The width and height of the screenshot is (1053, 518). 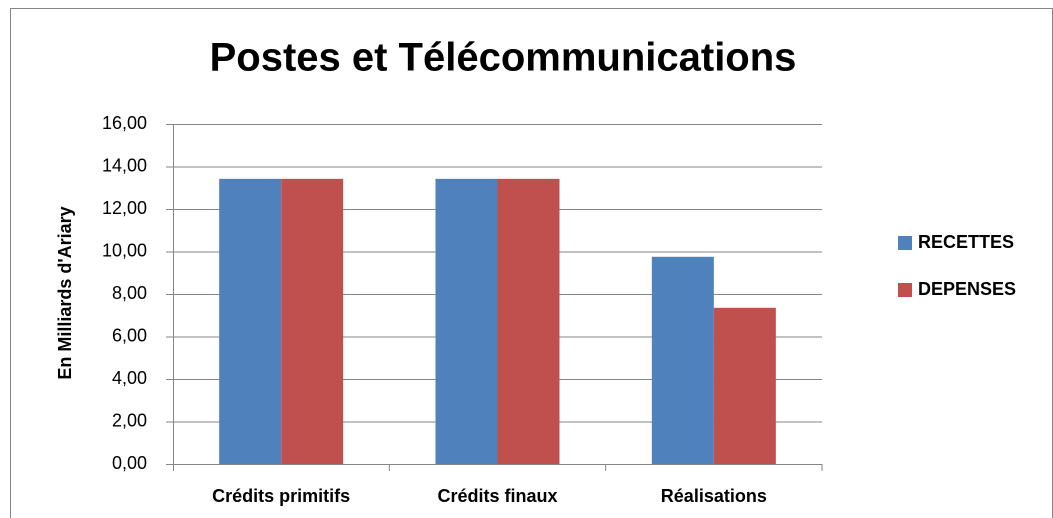 What do you see at coordinates (124, 208) in the screenshot?
I see `y-tick-label: 12,00` at bounding box center [124, 208].